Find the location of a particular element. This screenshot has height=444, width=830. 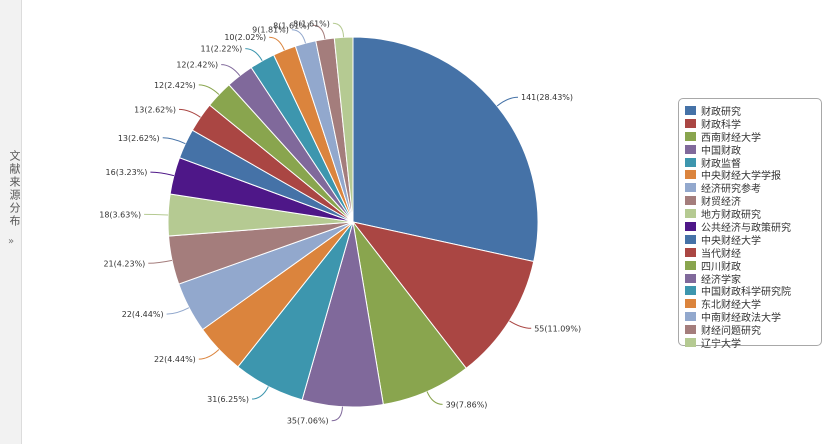

legend-label: 财经问题研究 is located at coordinates (731, 332).